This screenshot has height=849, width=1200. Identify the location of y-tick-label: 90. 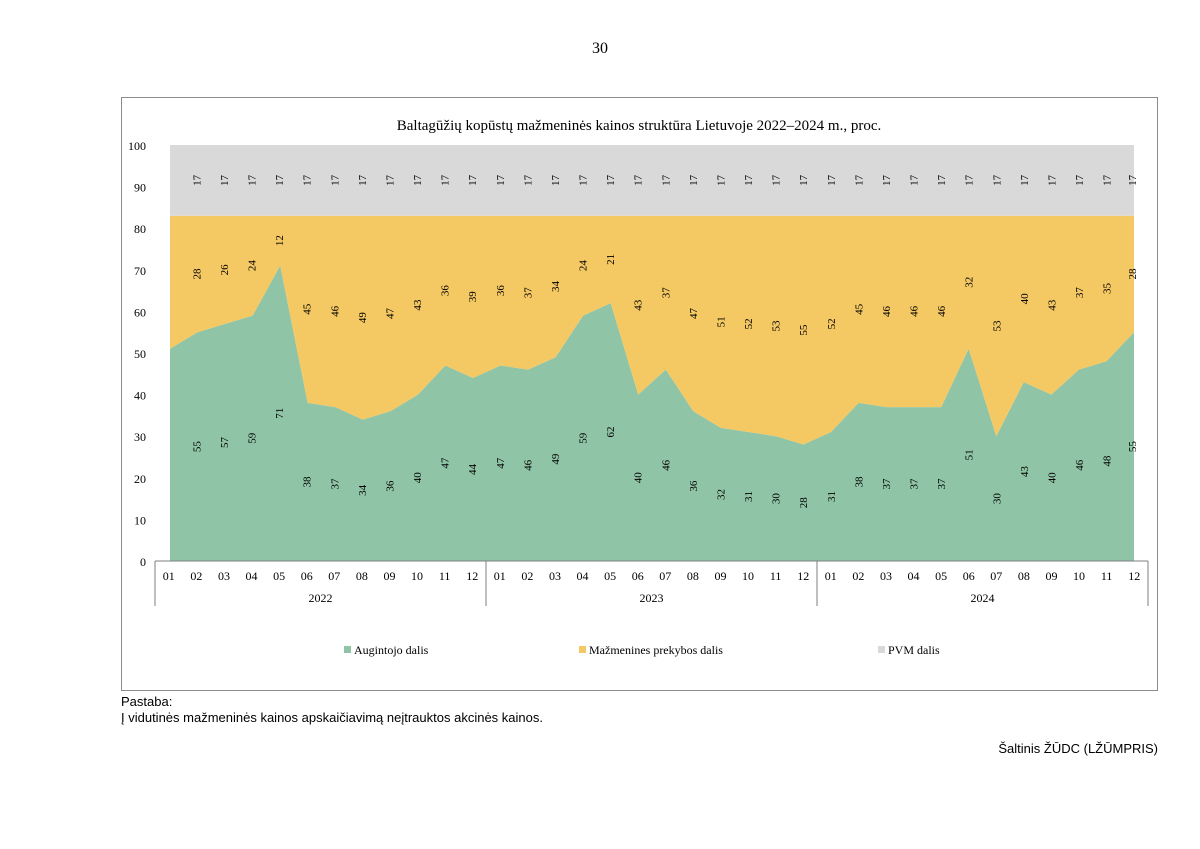
(140, 188).